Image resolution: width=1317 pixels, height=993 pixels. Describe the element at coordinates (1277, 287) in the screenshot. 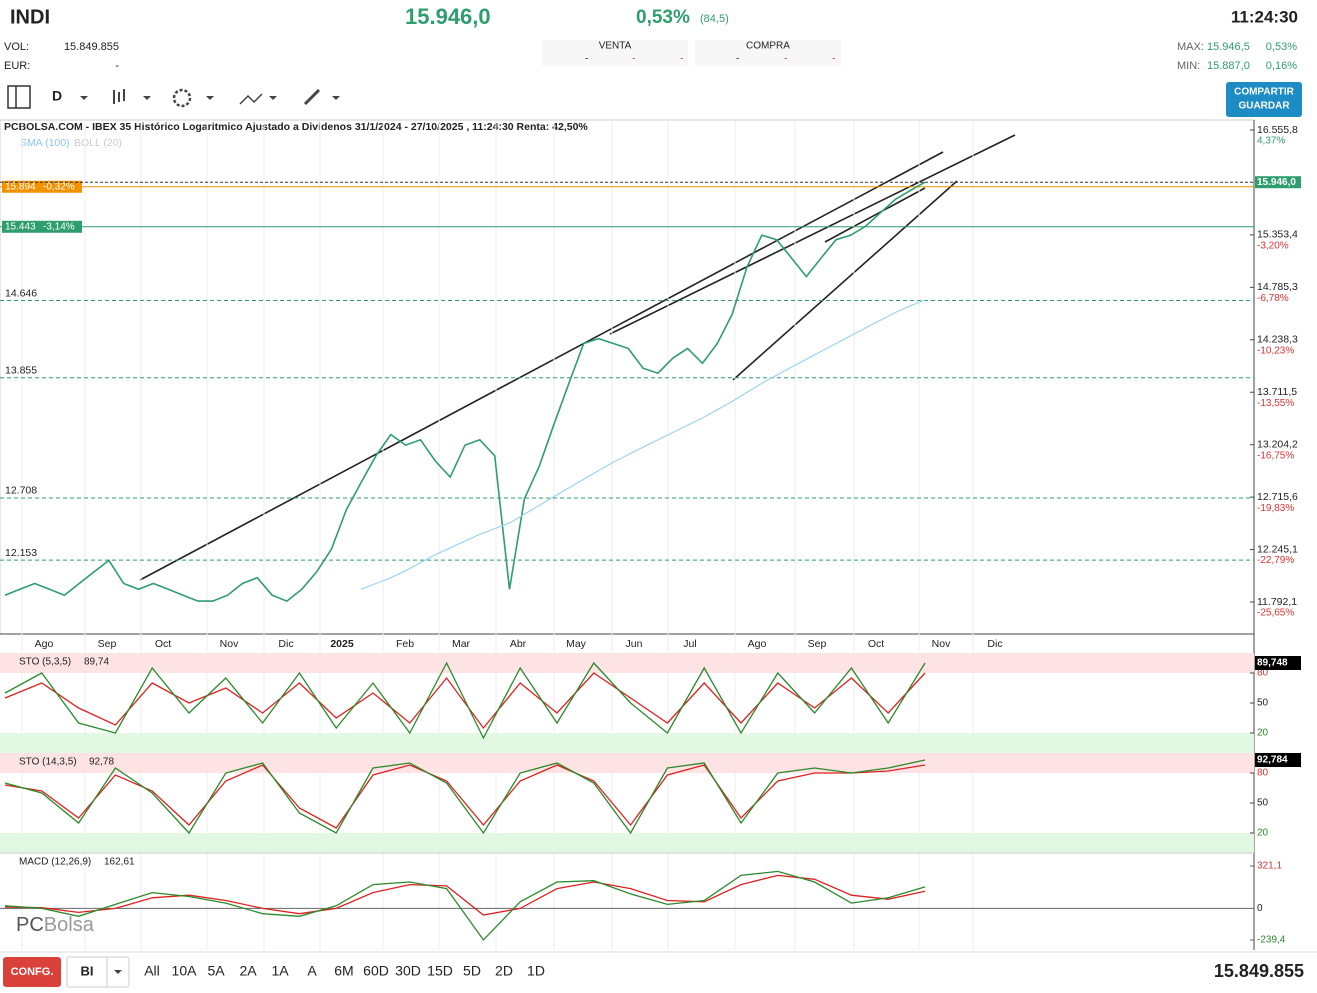

I see `y-tick-label: 14.785,3` at that location.